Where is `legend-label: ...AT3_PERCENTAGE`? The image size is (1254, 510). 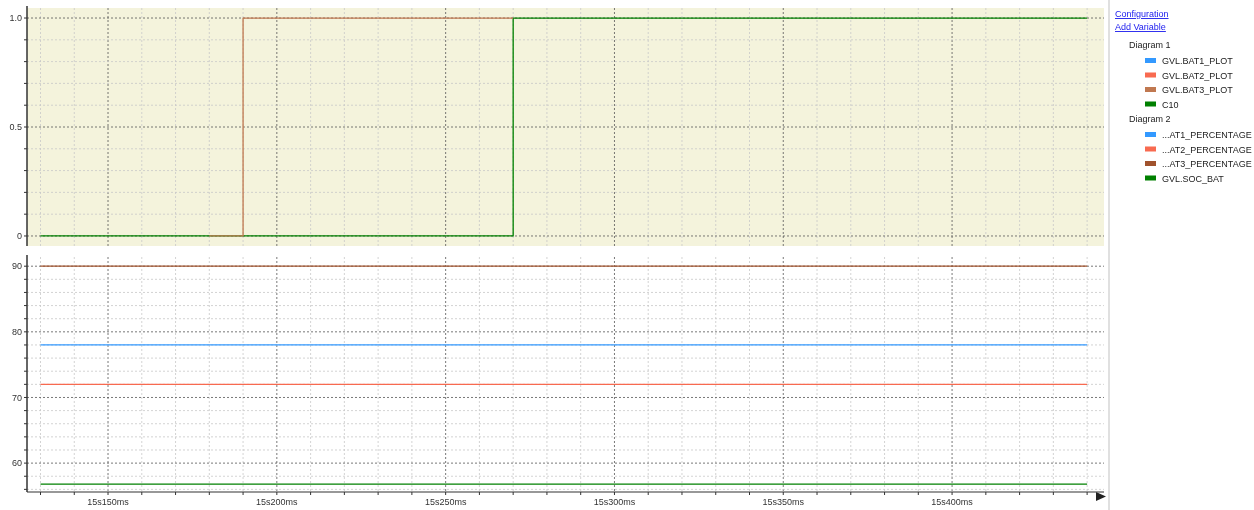 legend-label: ...AT3_PERCENTAGE is located at coordinates (1207, 164).